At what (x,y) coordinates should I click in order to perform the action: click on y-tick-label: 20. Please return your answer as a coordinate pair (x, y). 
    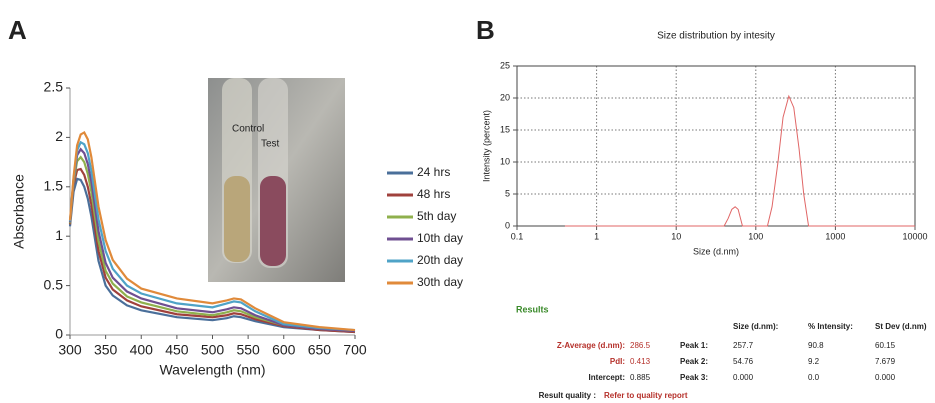
    Looking at the image, I should click on (505, 97).